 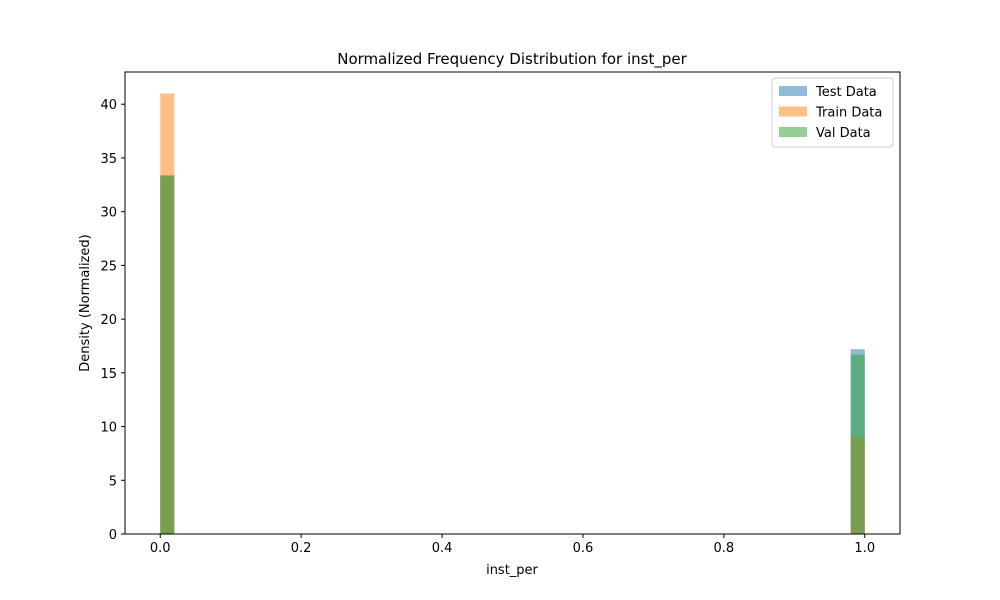 I want to click on y-axis-ticks: 0 5 10 15 20 25 30 35 40, so click(x=112, y=320).